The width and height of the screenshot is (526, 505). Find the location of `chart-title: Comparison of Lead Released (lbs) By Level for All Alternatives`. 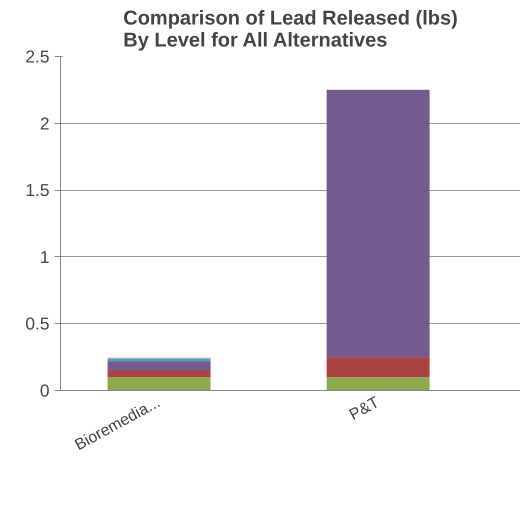

chart-title: Comparison of Lead Released (lbs) By Level for All Alternatives is located at coordinates (290, 30).